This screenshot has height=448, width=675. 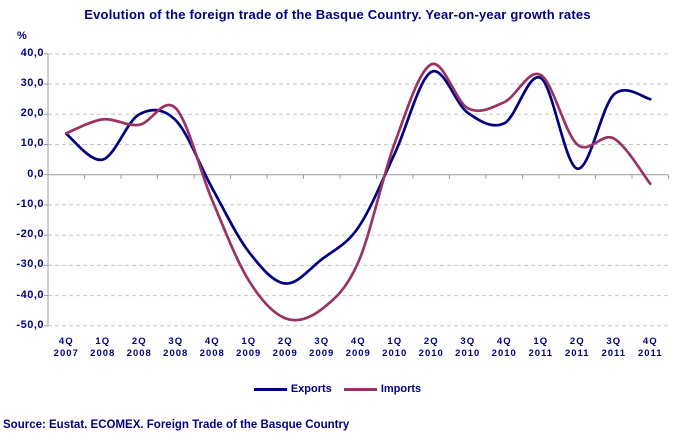 I want to click on imports-line-swatch, so click(x=360, y=389).